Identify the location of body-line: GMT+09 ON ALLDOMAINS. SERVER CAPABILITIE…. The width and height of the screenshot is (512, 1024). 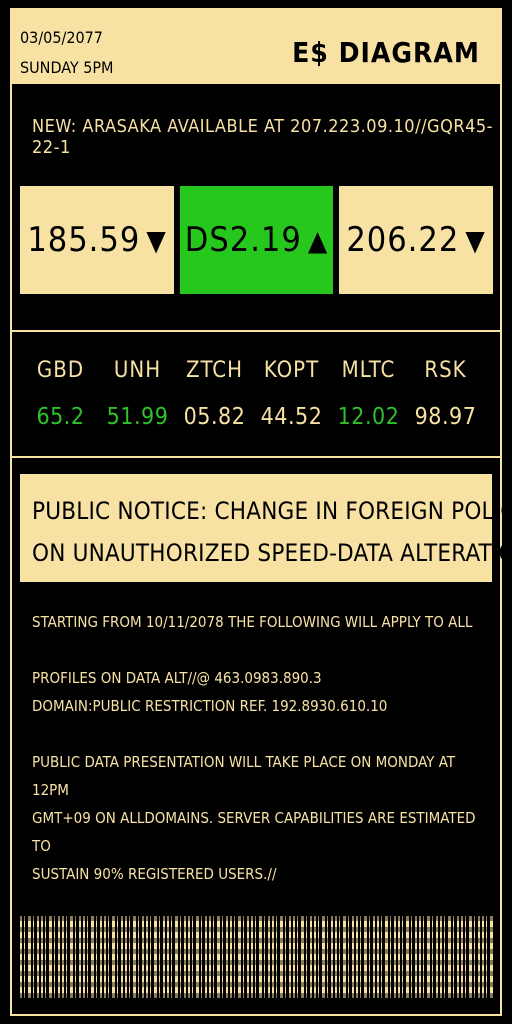
(254, 832).